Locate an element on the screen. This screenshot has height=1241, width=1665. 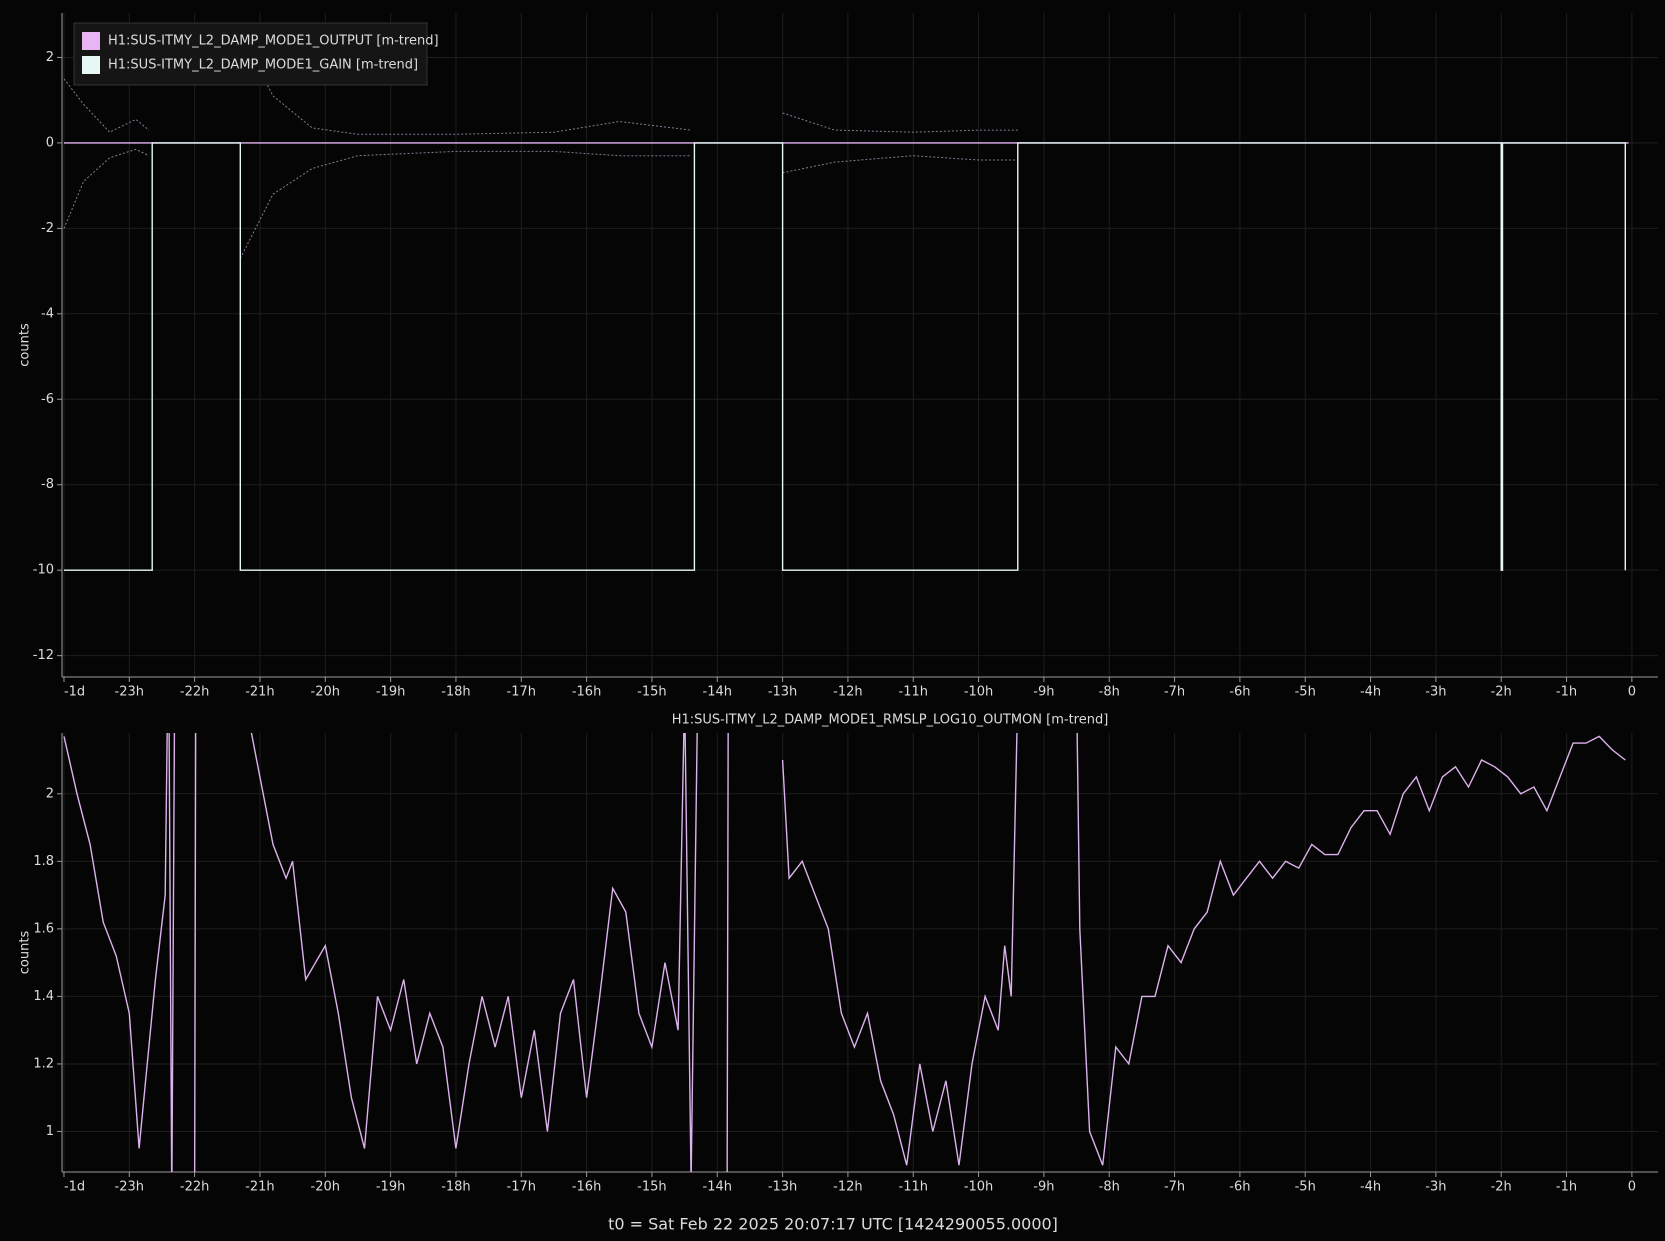
y-tick-label: -2 is located at coordinates (47, 228).